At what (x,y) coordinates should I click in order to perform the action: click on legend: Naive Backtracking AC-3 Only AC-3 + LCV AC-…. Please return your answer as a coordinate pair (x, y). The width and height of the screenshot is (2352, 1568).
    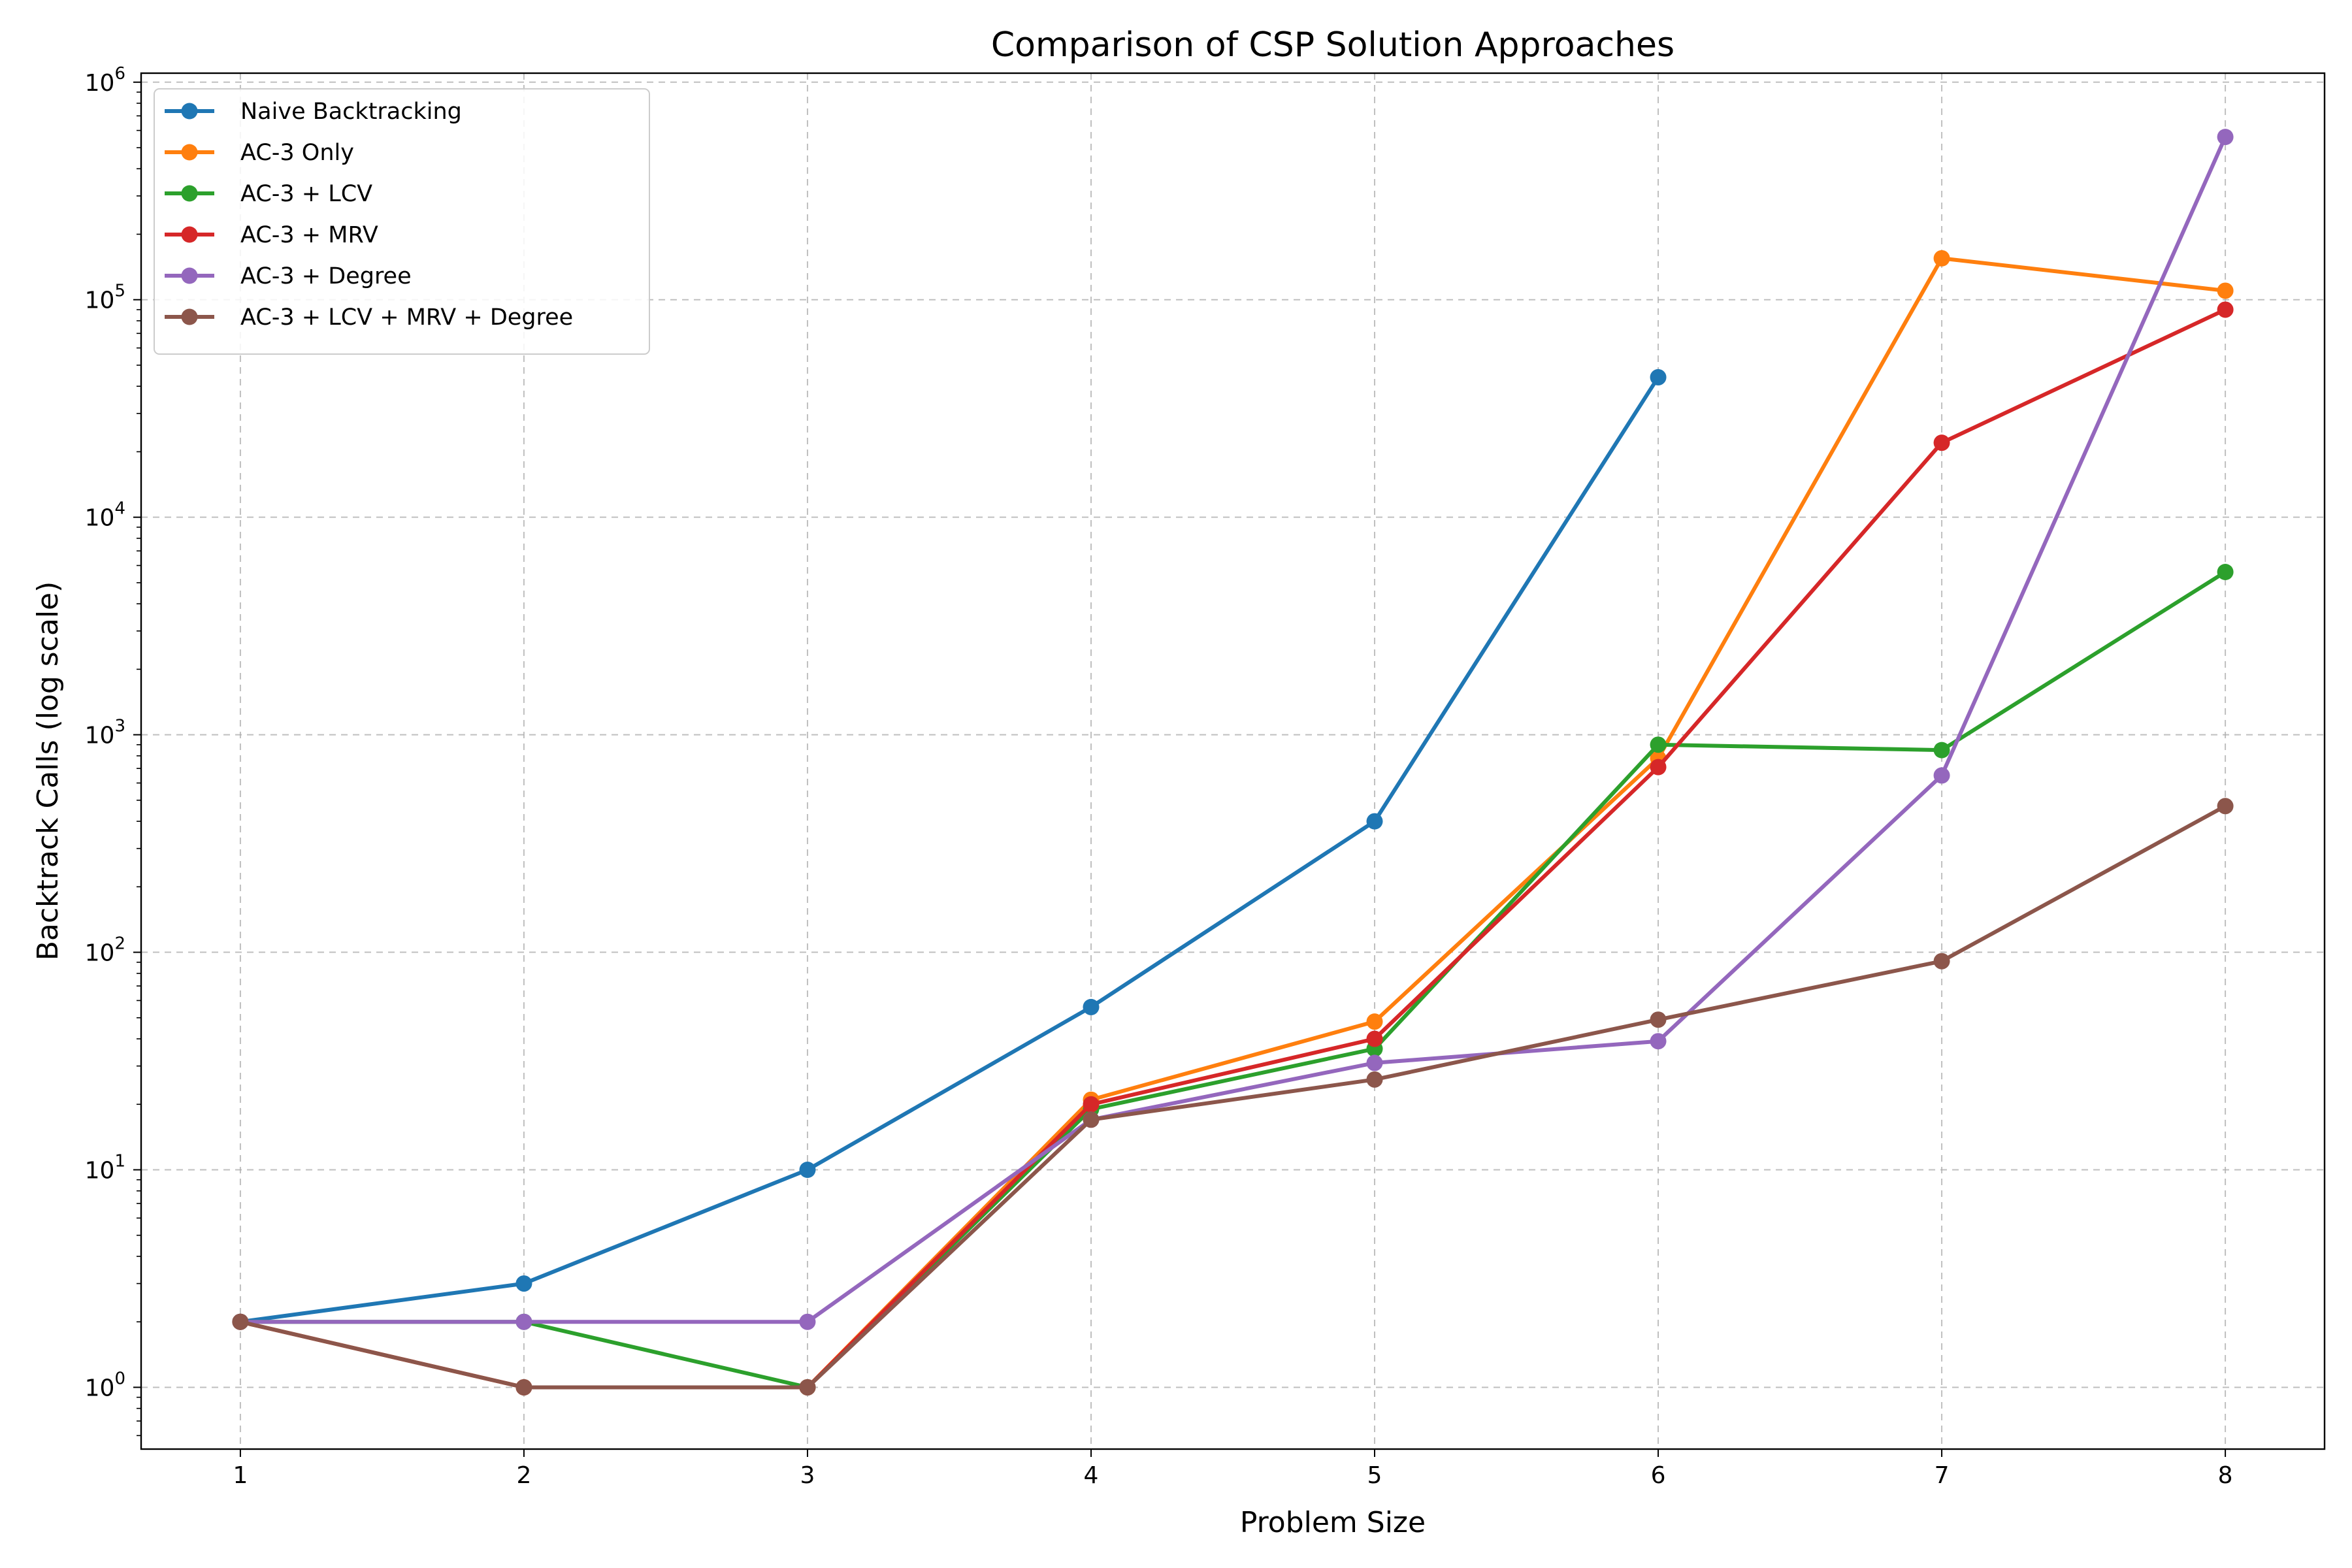
    Looking at the image, I should click on (402, 221).